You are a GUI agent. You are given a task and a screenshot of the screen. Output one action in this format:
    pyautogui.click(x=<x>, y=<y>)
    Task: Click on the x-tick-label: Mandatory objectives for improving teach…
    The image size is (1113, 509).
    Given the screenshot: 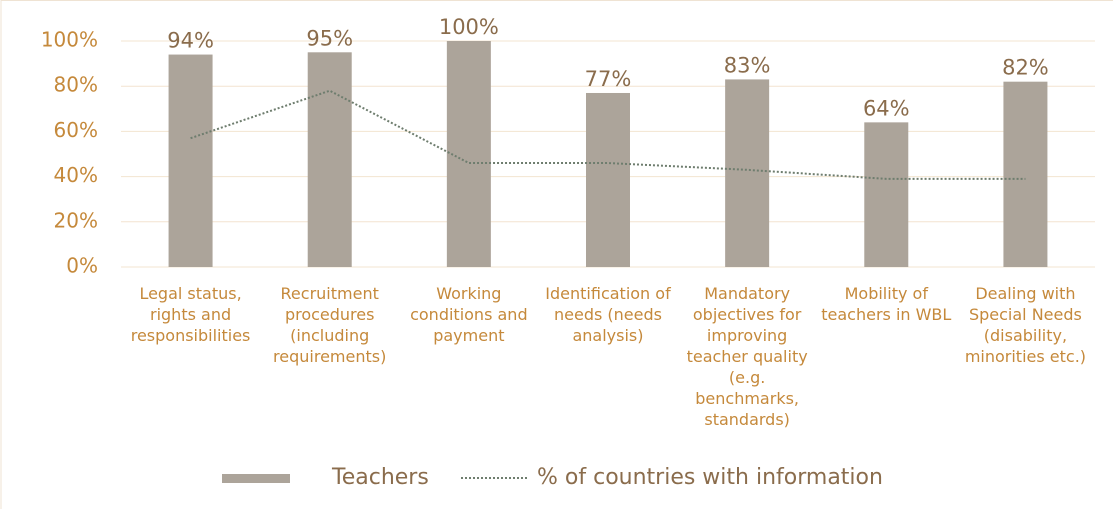 What is the action you would take?
    pyautogui.click(x=747, y=356)
    